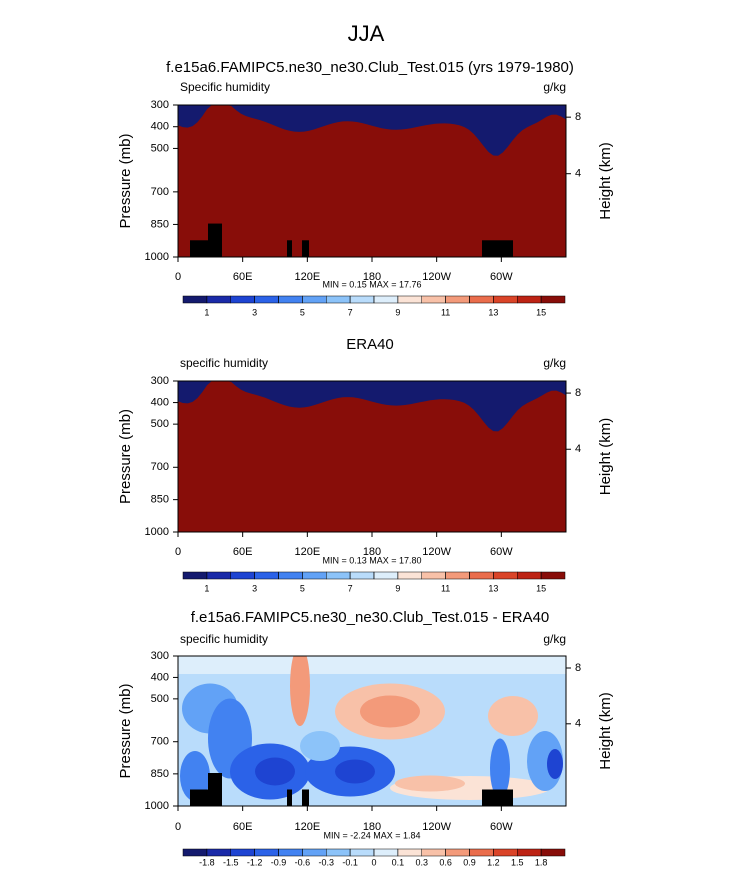  Describe the element at coordinates (517, 862) in the screenshot. I see `colorbar-label: 1.5` at that location.